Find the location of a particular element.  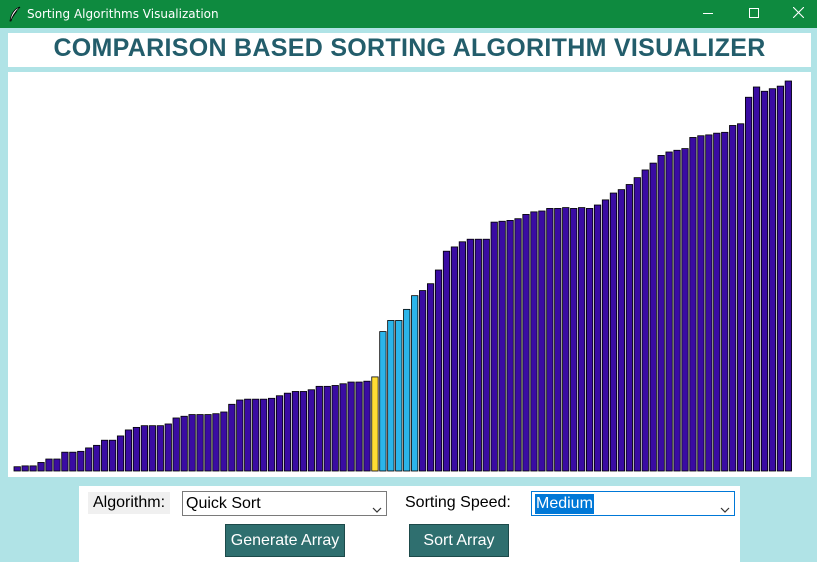

algorithm-select: Quick Sort is located at coordinates (284, 503).